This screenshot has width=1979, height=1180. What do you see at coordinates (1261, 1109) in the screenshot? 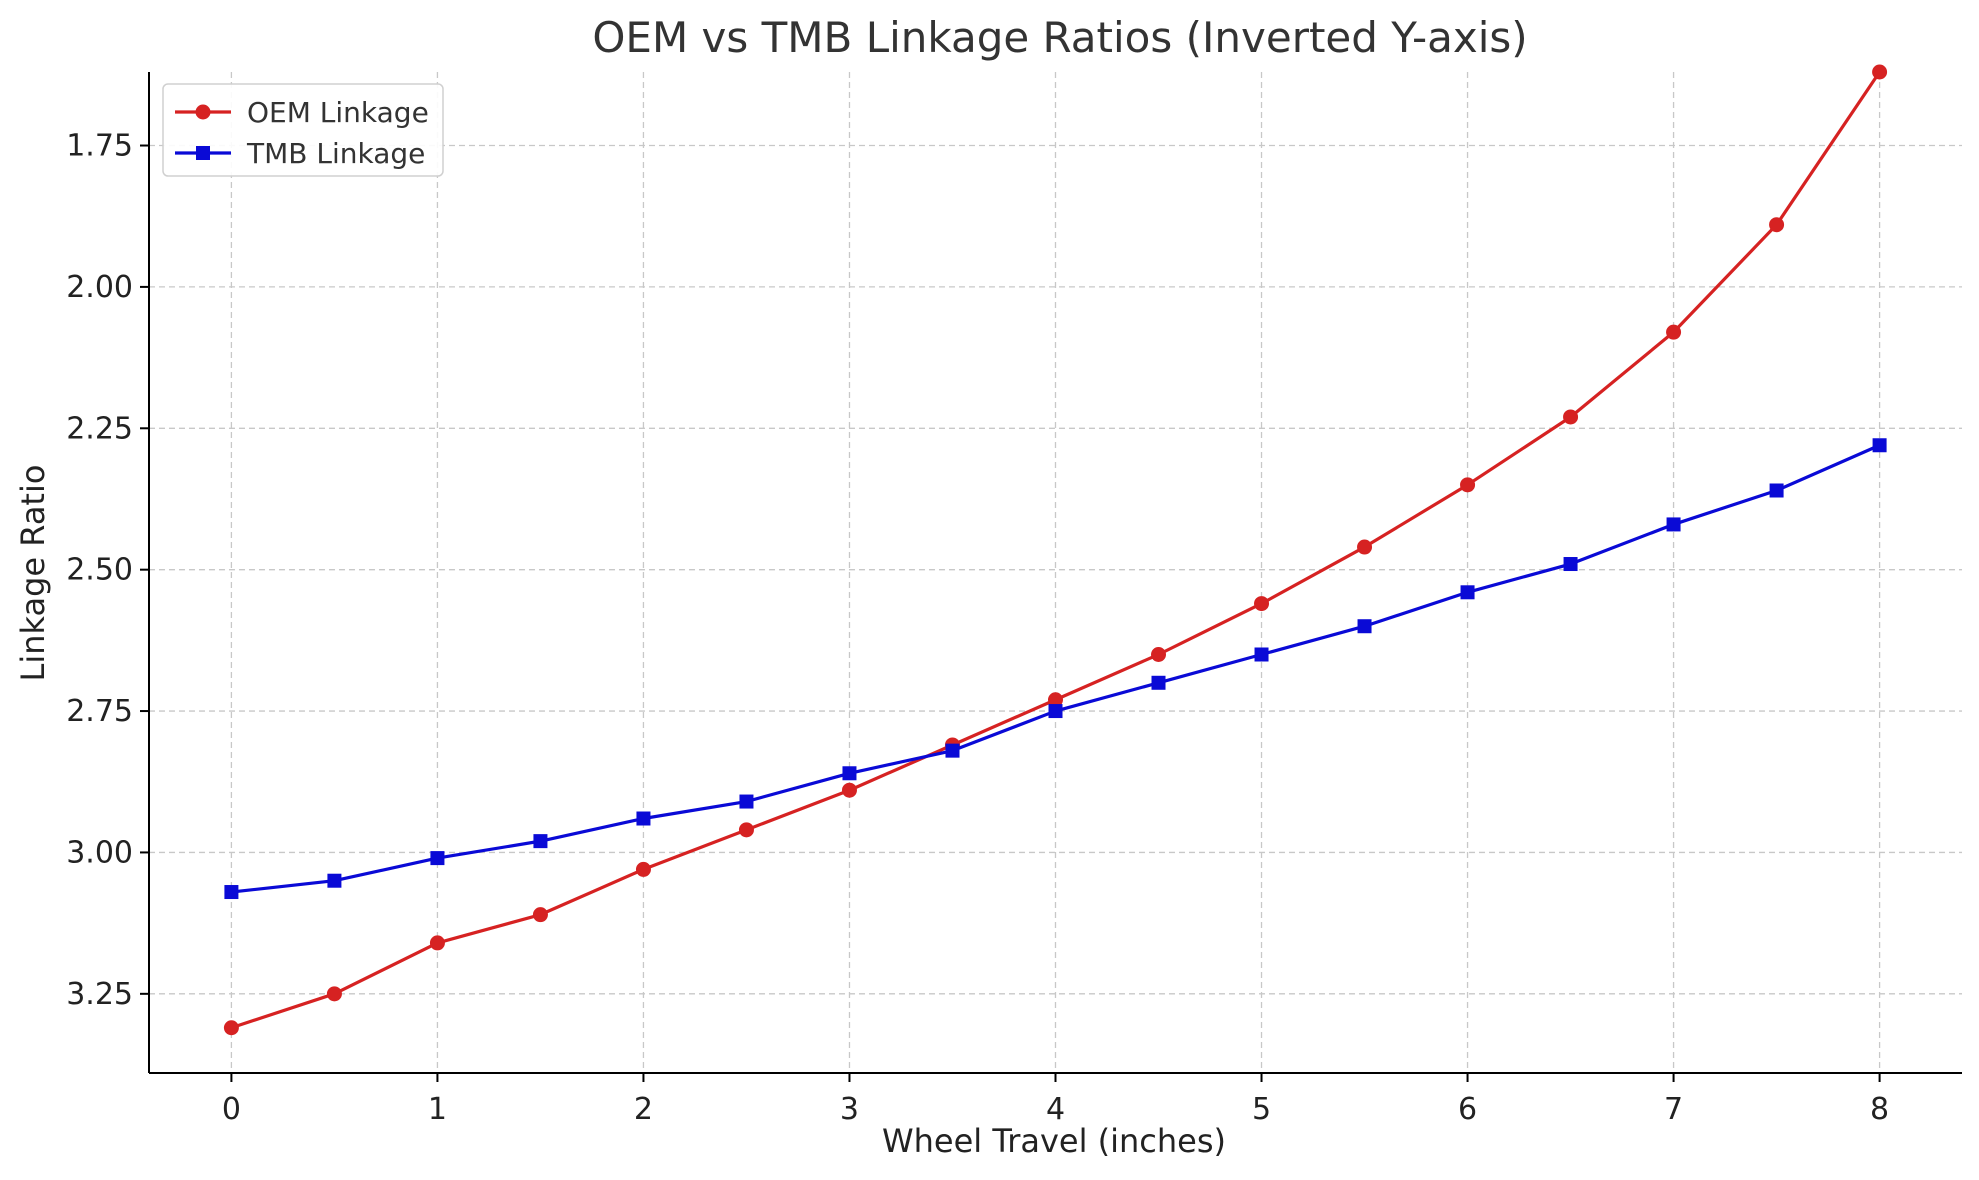
I see `x-tick-label: 5` at bounding box center [1261, 1109].